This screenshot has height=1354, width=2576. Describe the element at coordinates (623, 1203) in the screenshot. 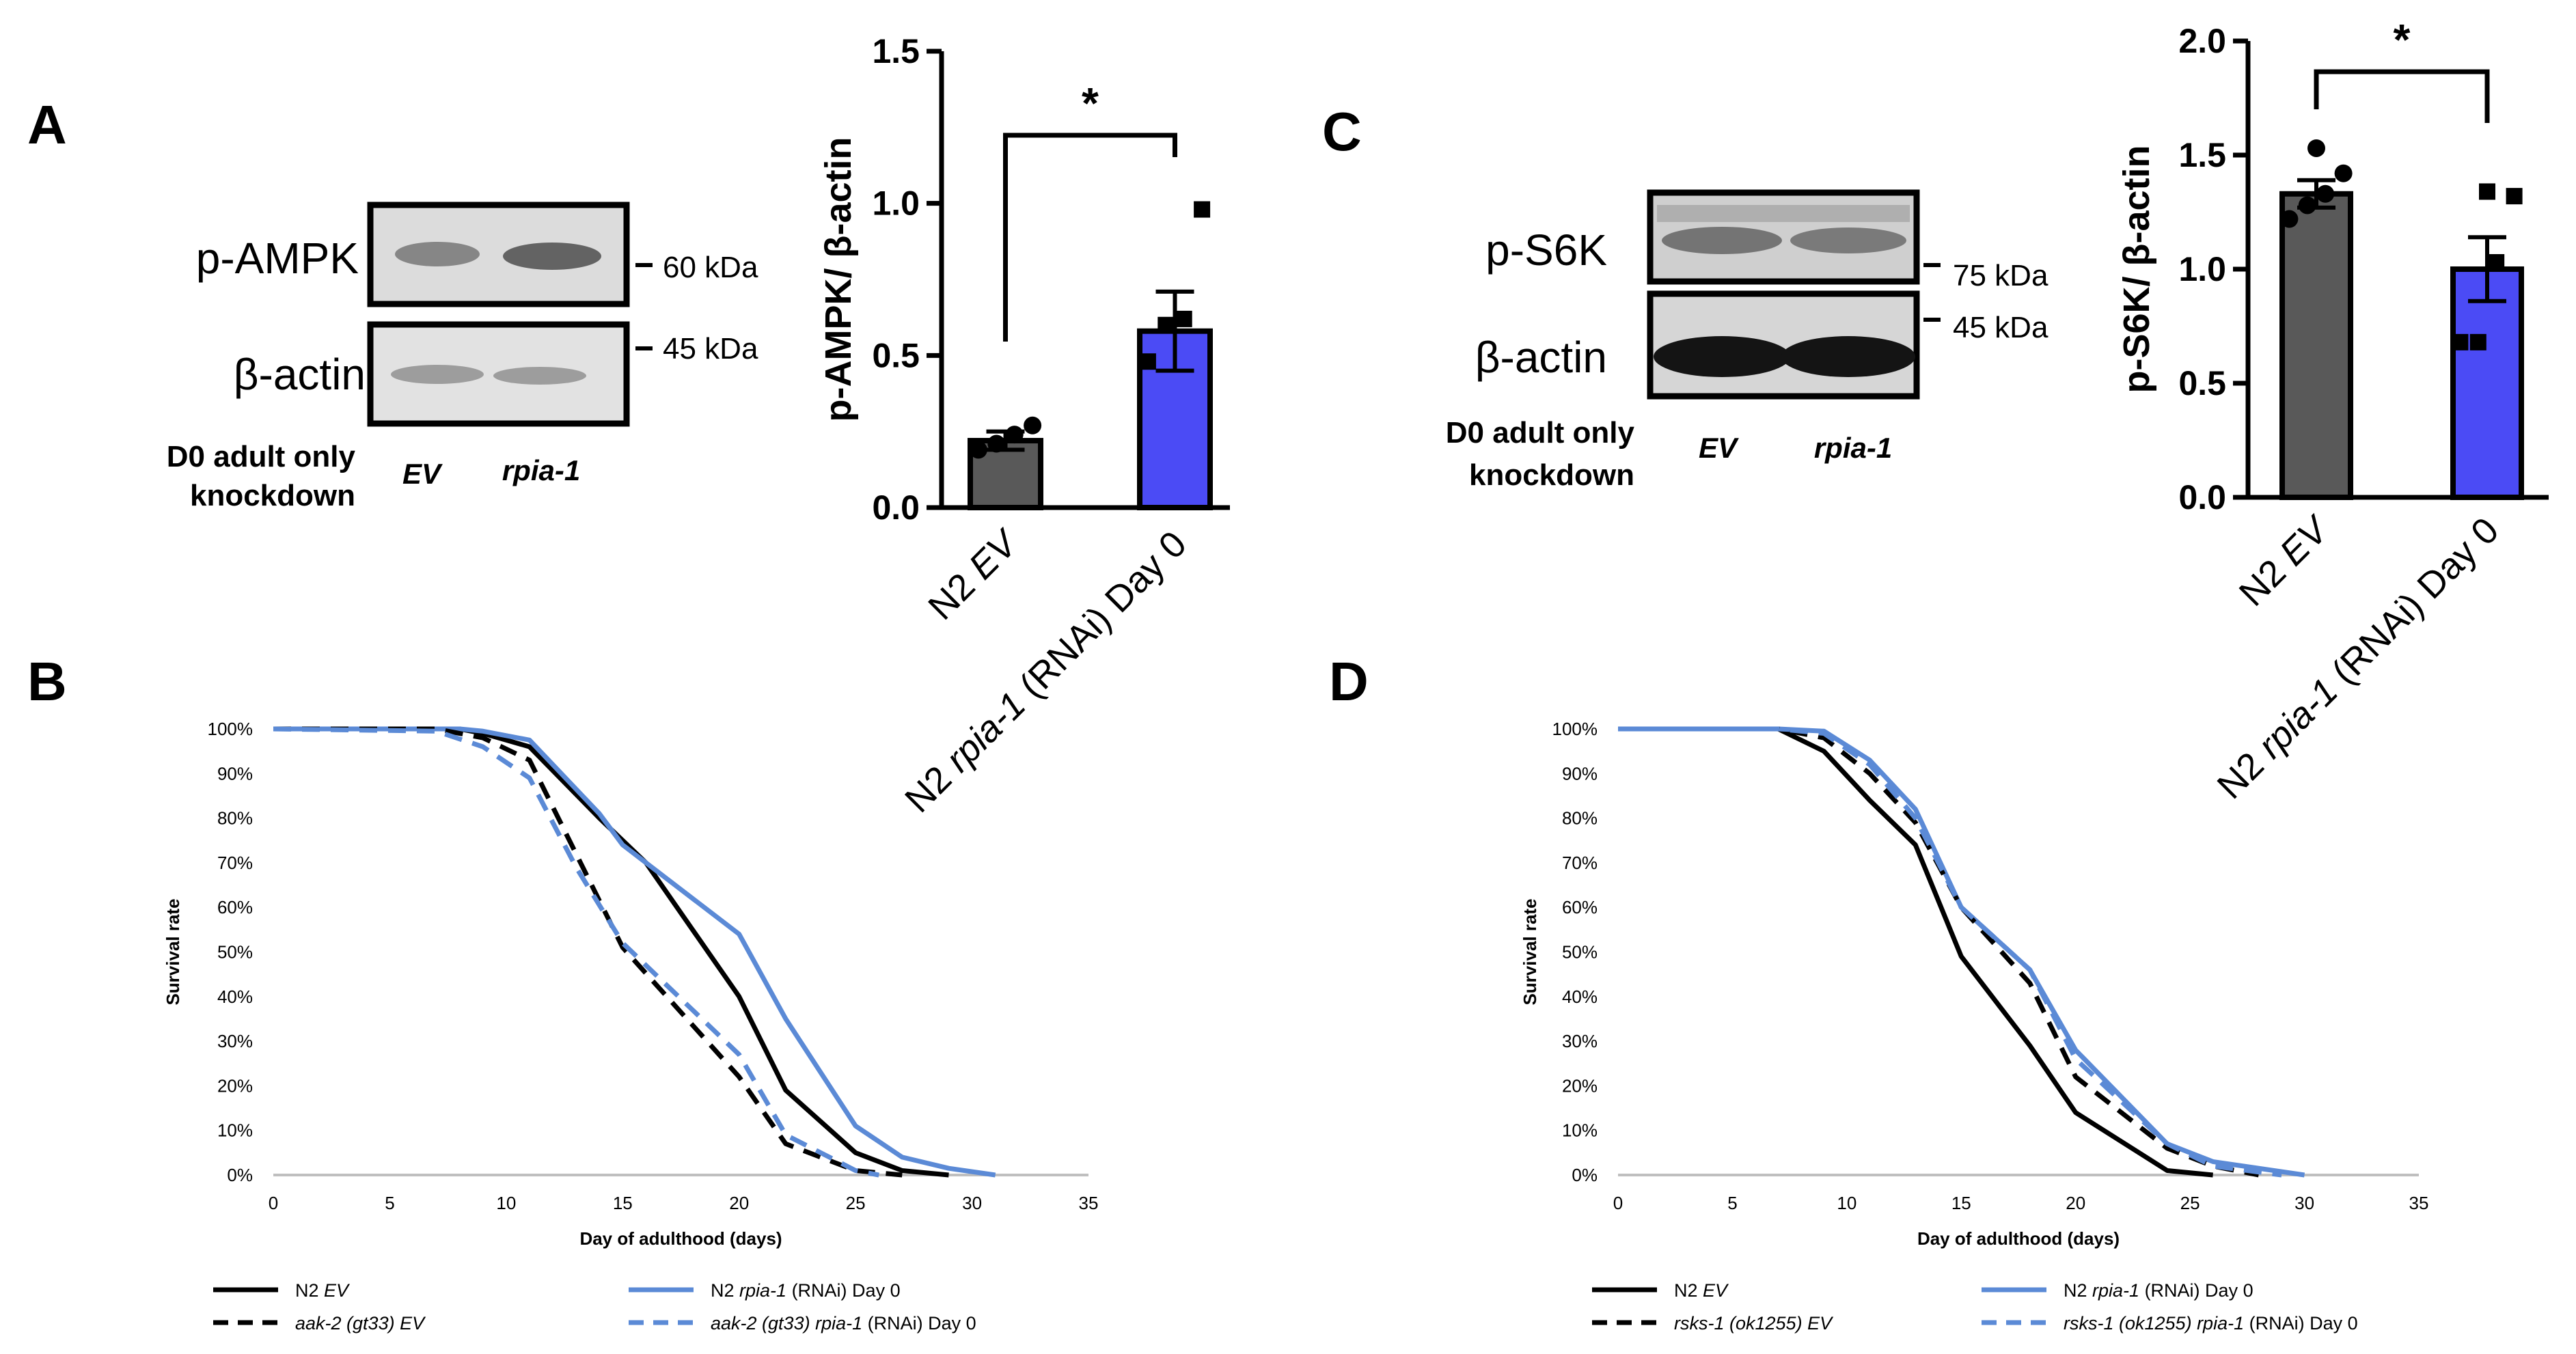

I see `x-tick-label: 15` at that location.